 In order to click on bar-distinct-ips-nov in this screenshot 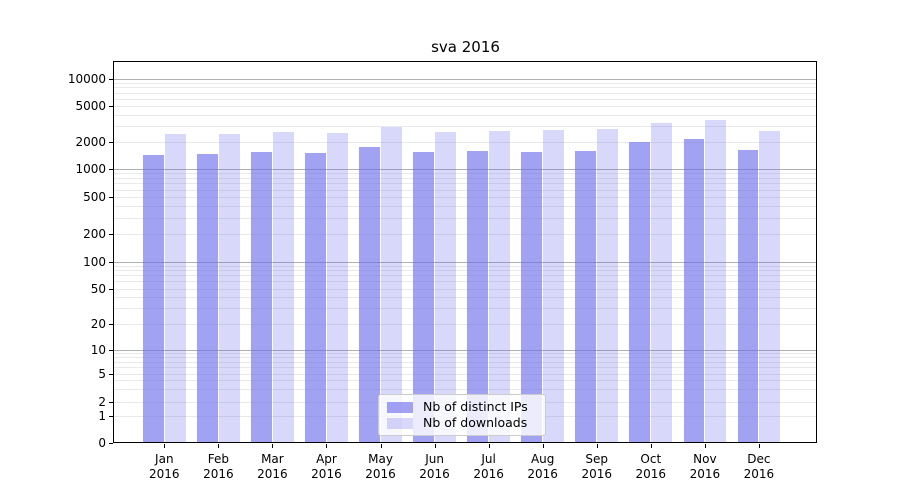, I will do `click(694, 290)`.